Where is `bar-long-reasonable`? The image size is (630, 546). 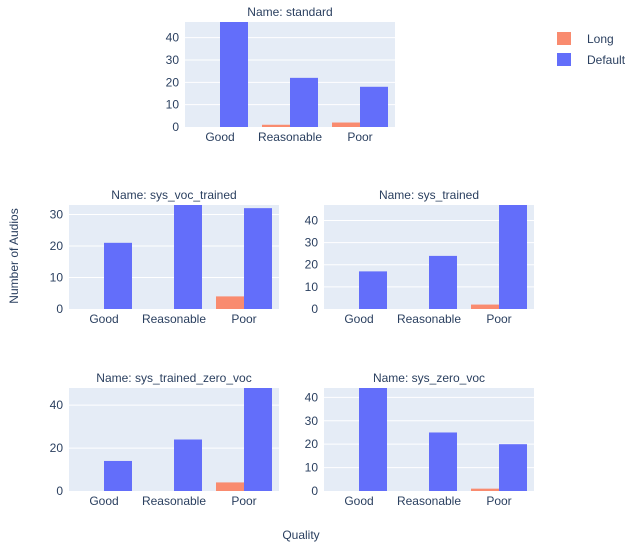
bar-long-reasonable is located at coordinates (276, 125).